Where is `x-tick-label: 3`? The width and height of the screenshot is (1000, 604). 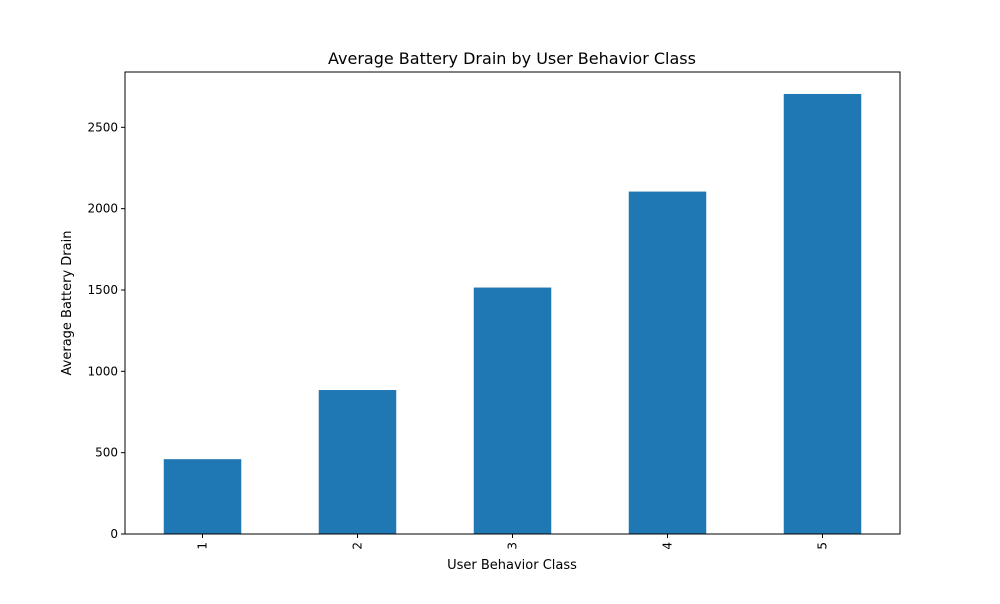 x-tick-label: 3 is located at coordinates (513, 546).